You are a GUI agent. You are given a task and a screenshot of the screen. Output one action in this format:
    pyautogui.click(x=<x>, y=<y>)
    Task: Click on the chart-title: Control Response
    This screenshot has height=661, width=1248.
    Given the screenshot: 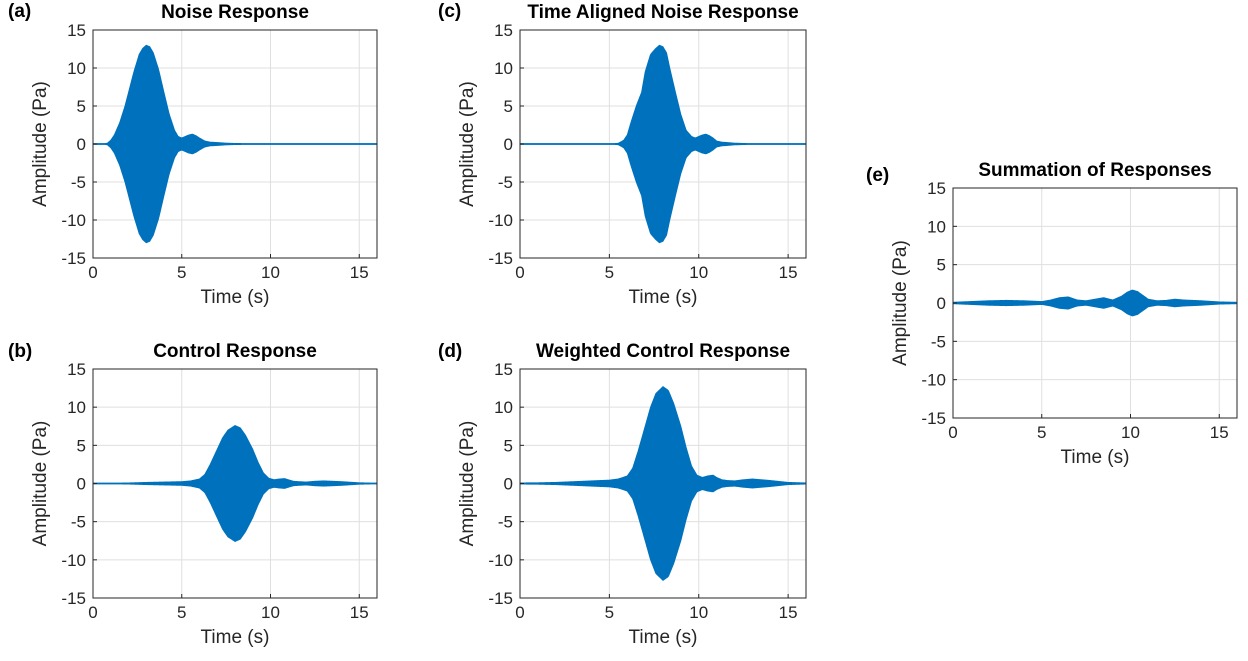 What is the action you would take?
    pyautogui.click(x=235, y=351)
    